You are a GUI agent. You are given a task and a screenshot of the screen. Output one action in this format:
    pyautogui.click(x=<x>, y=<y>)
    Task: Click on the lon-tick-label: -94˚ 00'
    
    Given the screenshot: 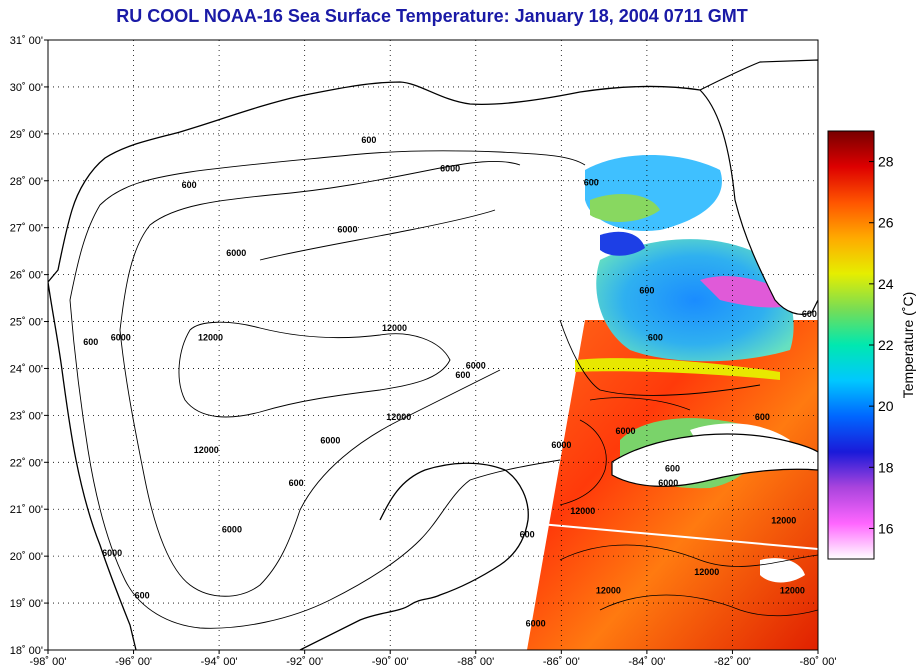 What is the action you would take?
    pyautogui.click(x=219, y=662)
    